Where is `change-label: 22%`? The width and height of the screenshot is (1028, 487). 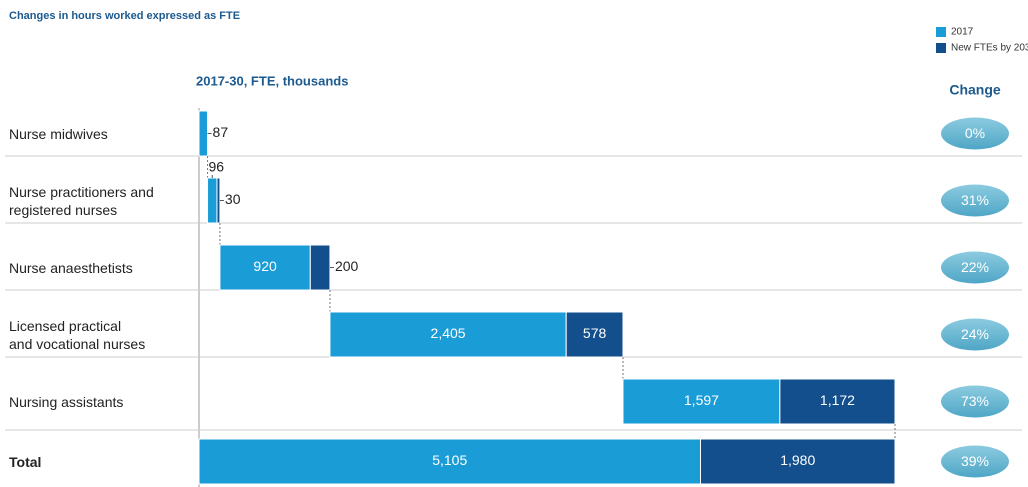
change-label: 22% is located at coordinates (975, 267).